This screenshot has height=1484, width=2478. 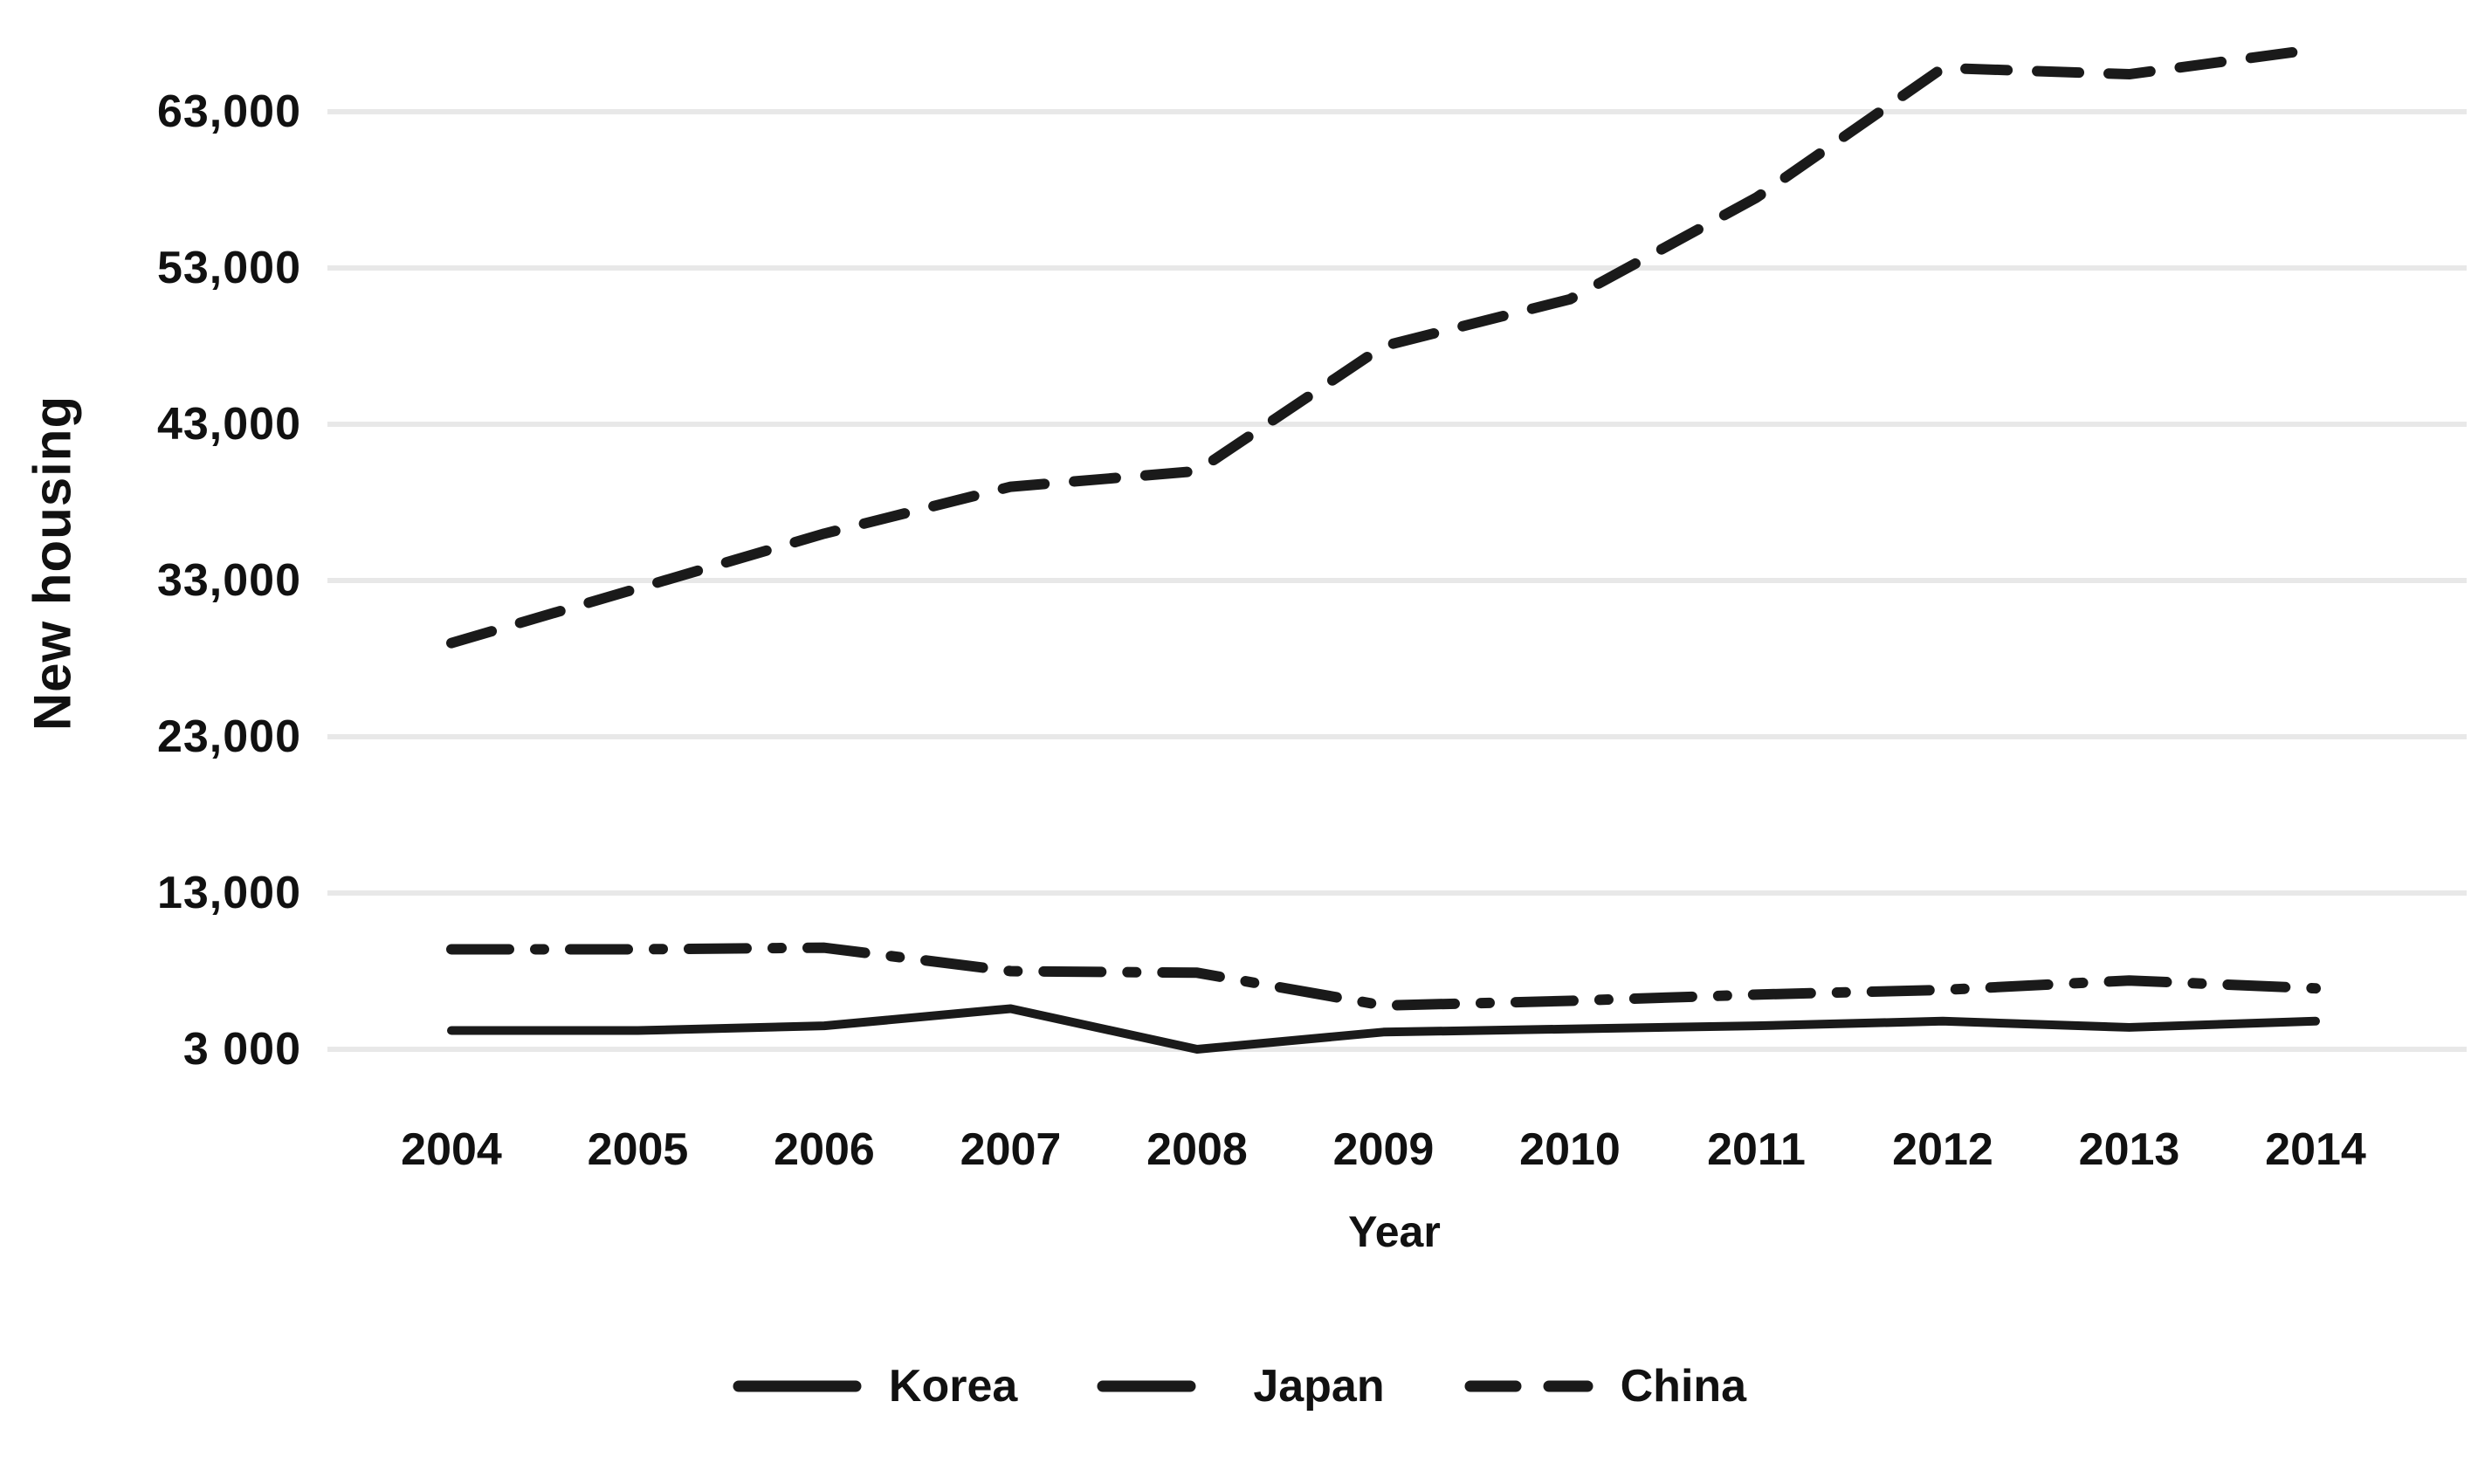 I want to click on x-tick-label: 2009, so click(x=1383, y=1149).